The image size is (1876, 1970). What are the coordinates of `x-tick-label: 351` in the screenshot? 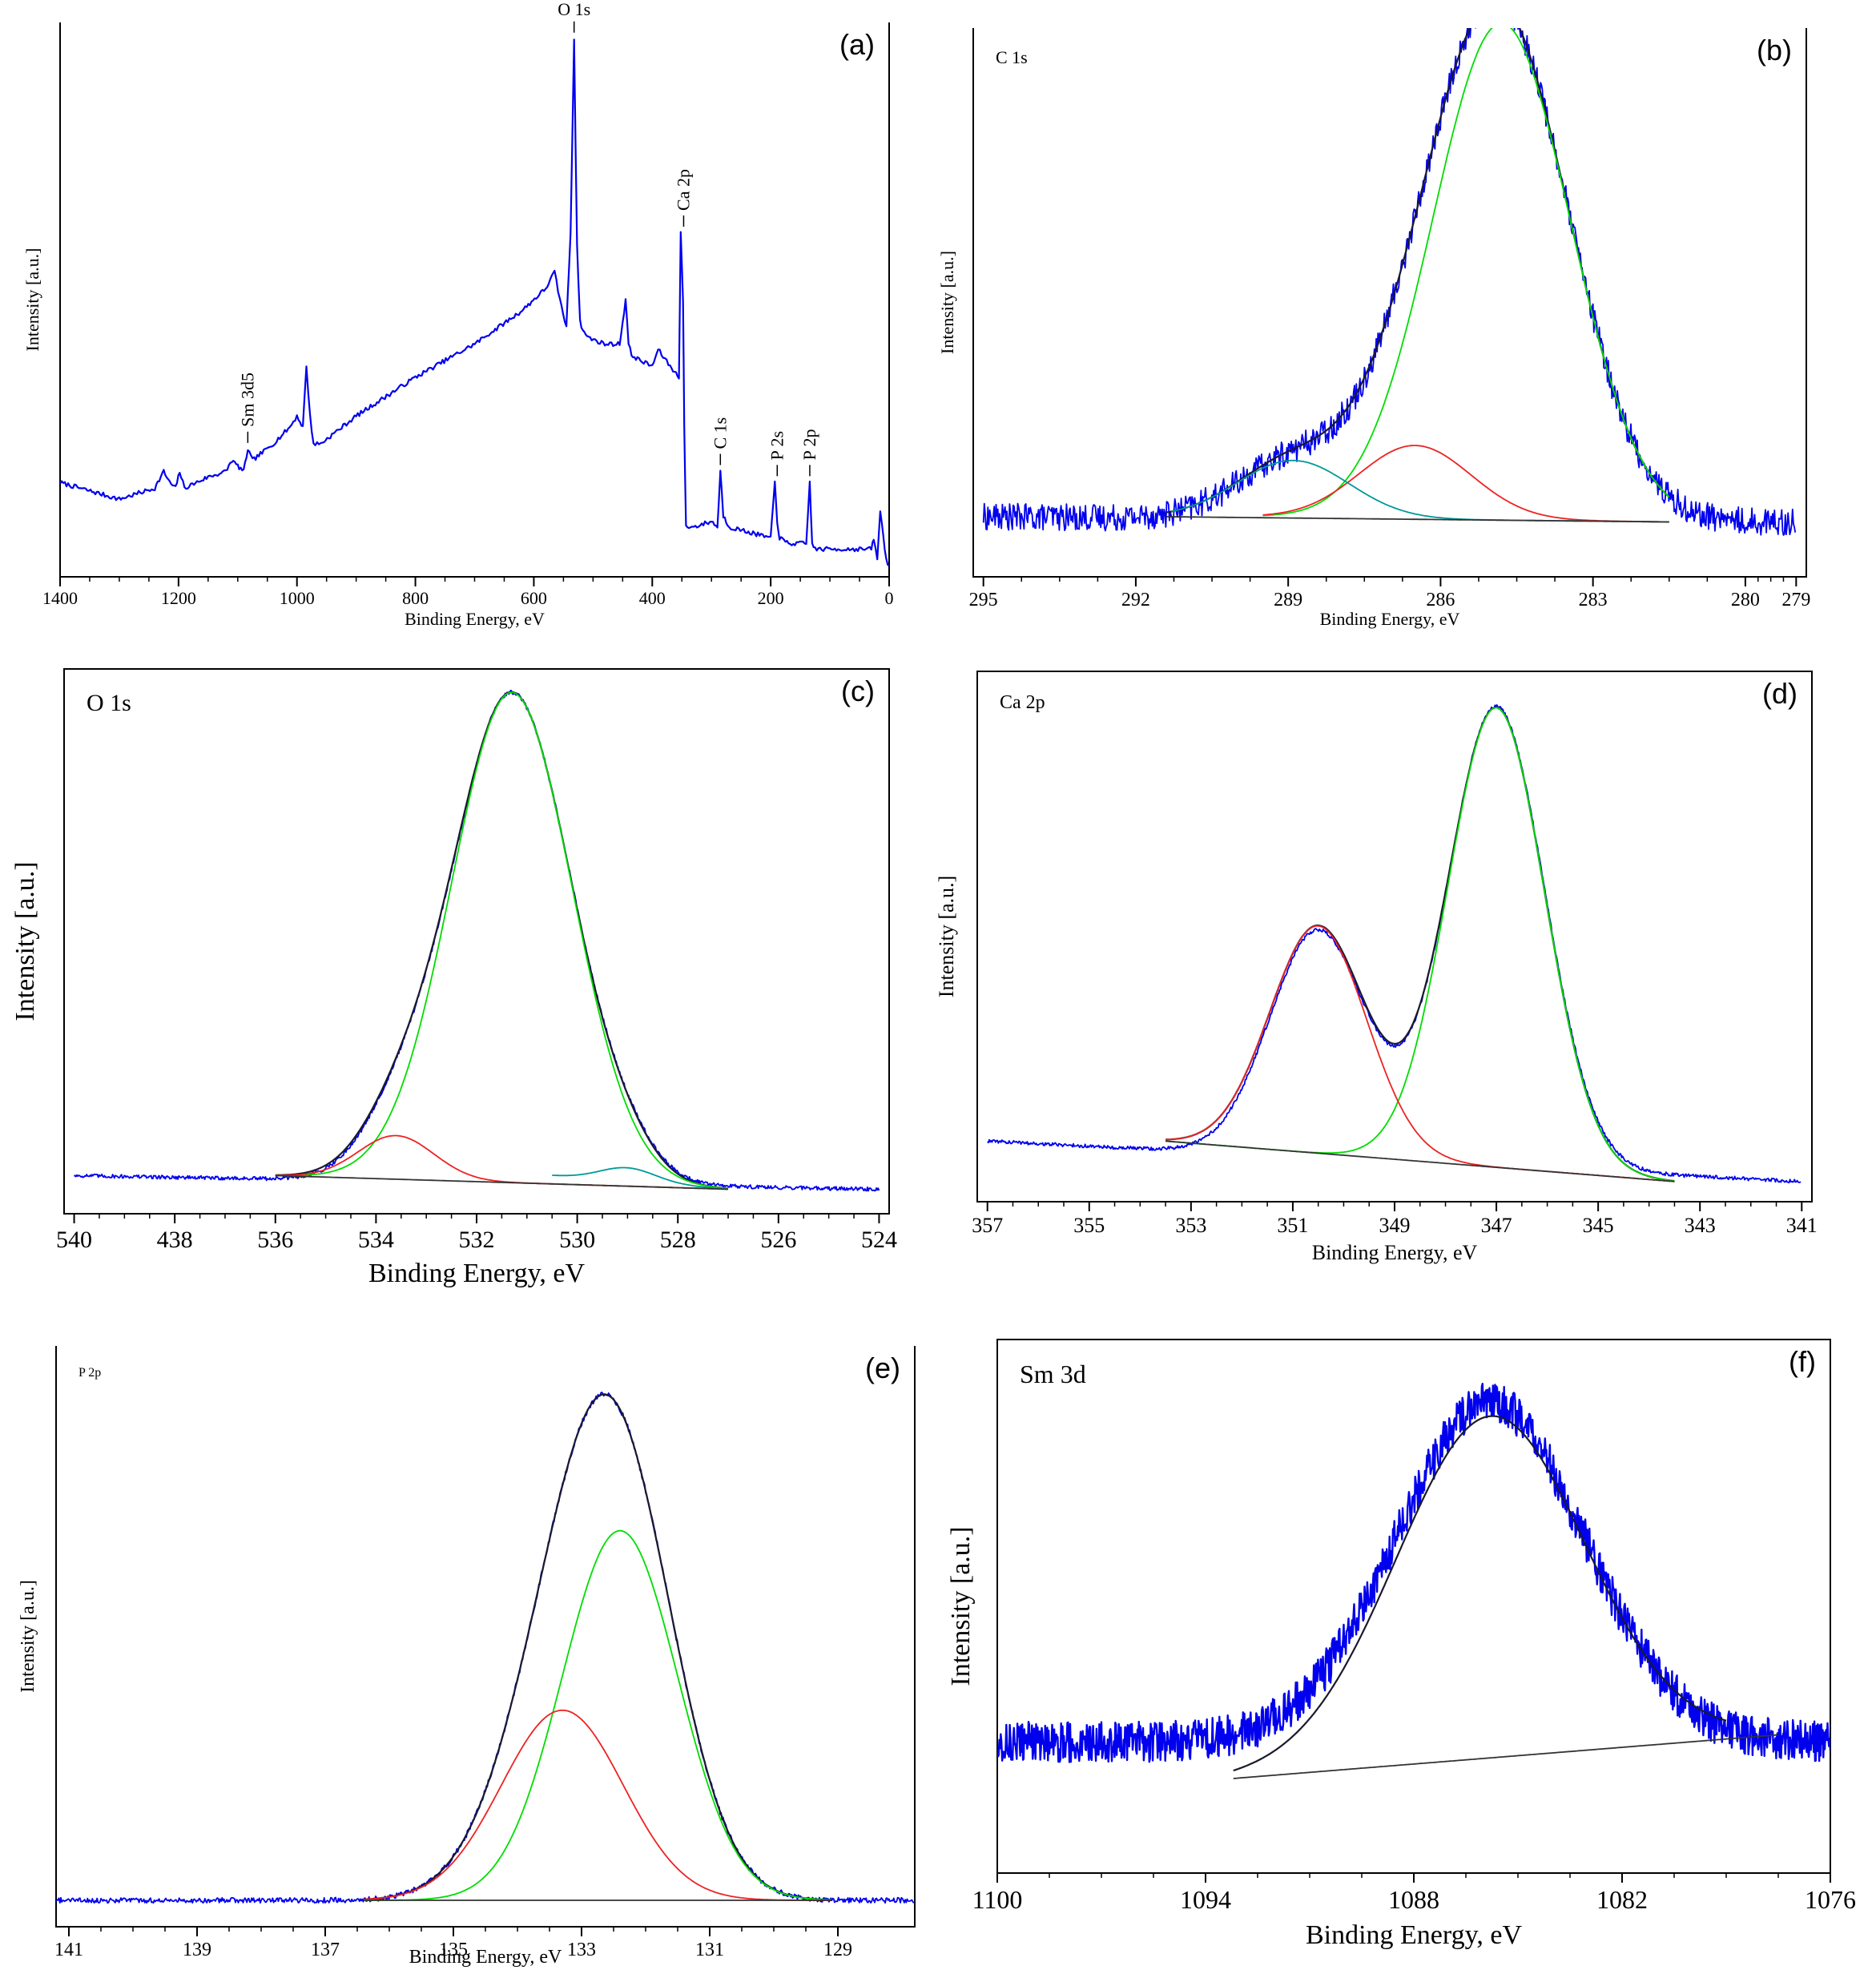 It's located at (1292, 1225).